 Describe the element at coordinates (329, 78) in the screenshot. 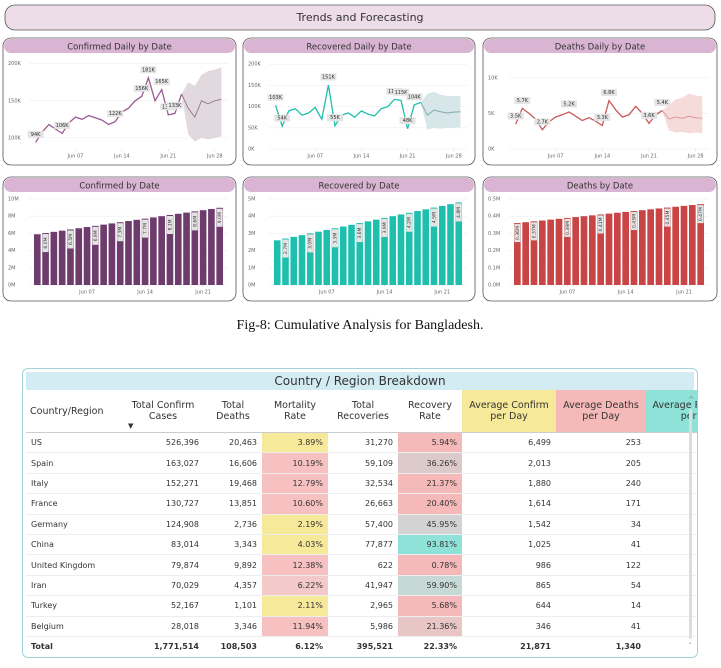

I see `data-label: 151K` at that location.